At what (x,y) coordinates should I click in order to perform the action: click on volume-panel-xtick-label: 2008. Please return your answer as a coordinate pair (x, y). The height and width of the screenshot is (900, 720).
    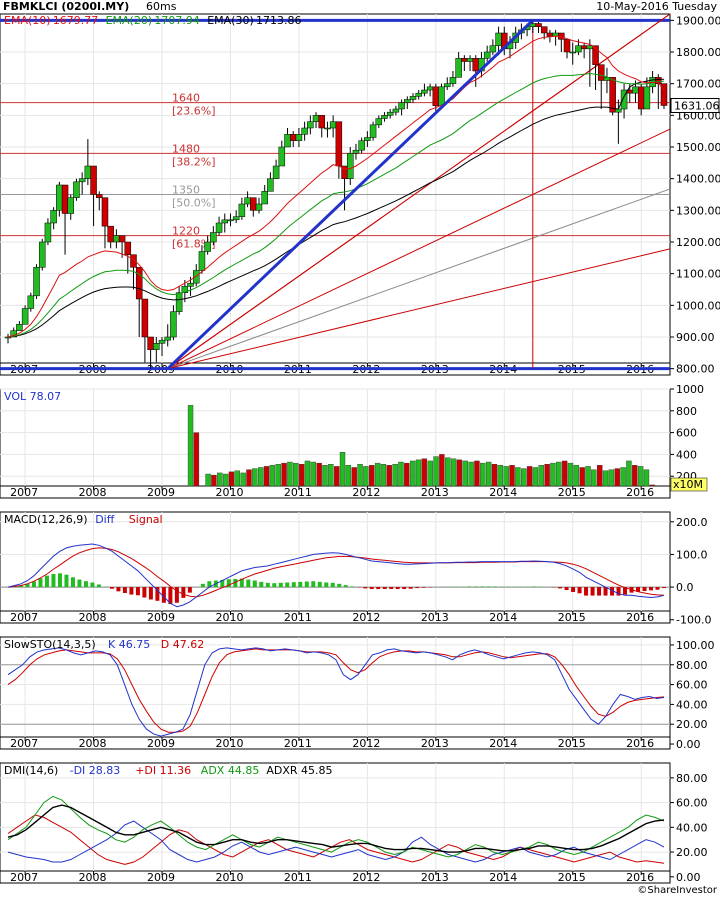
    Looking at the image, I should click on (93, 492).